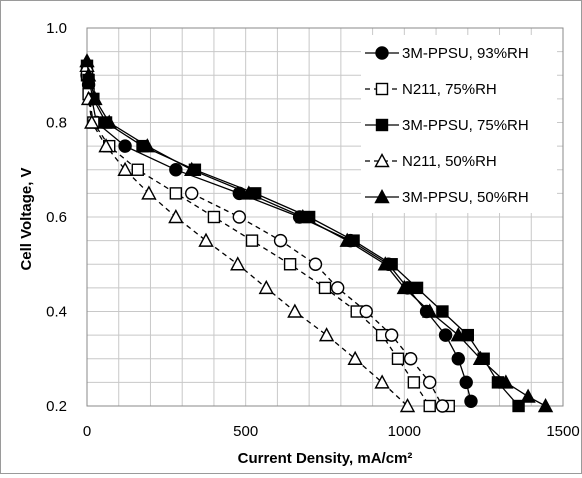 This screenshot has height=478, width=582. I want to click on legend-item: 3M-PPSU, 93%RH, so click(447, 53).